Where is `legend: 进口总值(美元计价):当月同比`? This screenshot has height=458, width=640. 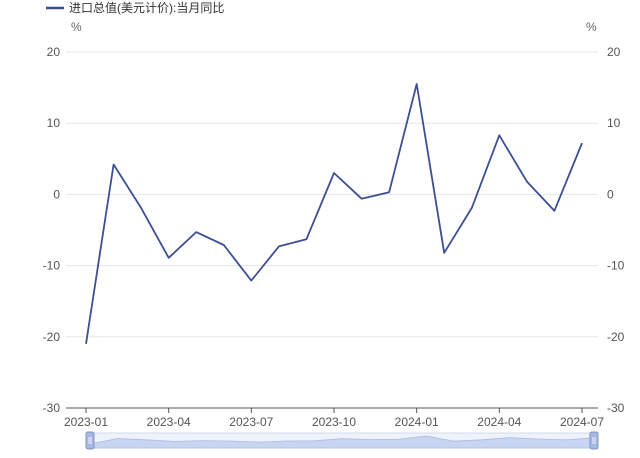 legend: 进口总值(美元计价):当月同比 is located at coordinates (135, 7).